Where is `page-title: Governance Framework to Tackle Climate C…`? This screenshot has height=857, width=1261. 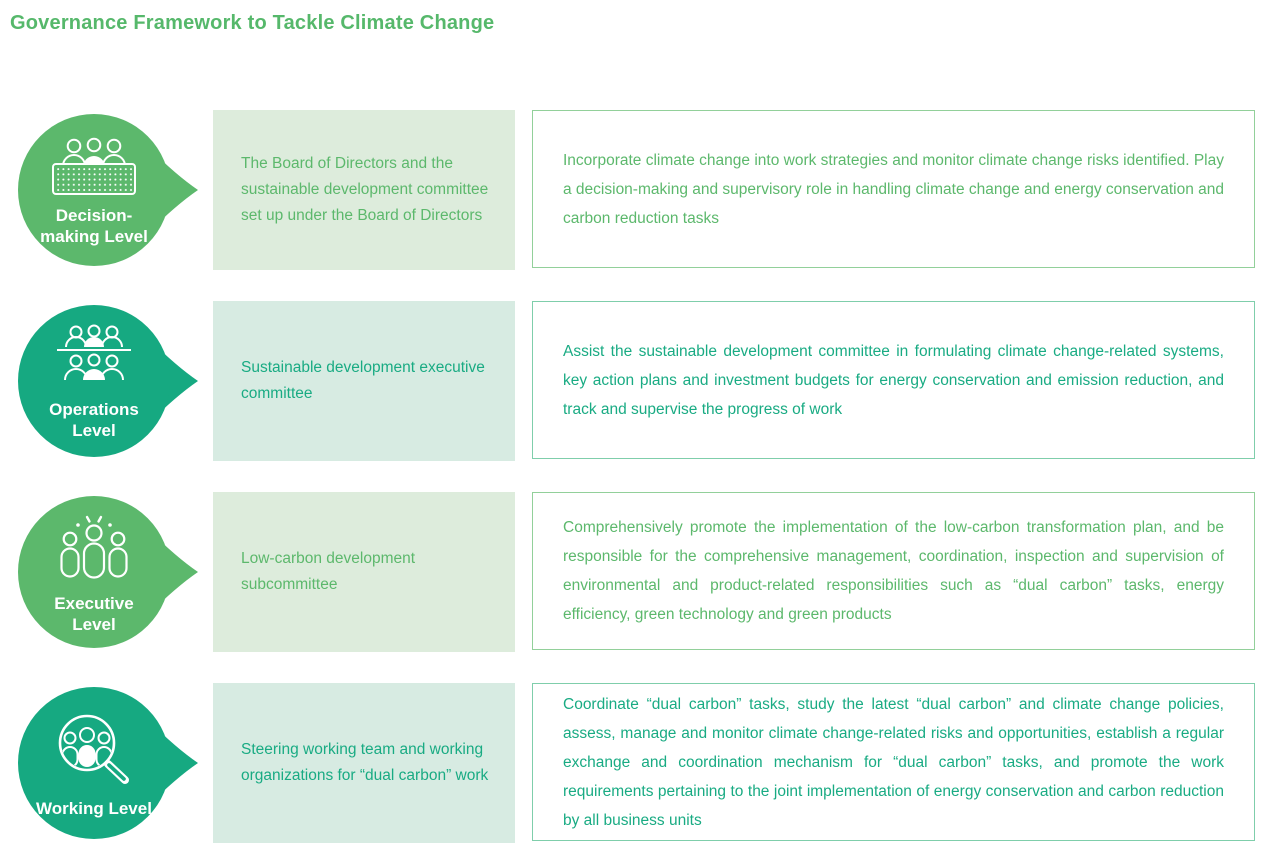
page-title: Governance Framework to Tackle Climate C… is located at coordinates (252, 23).